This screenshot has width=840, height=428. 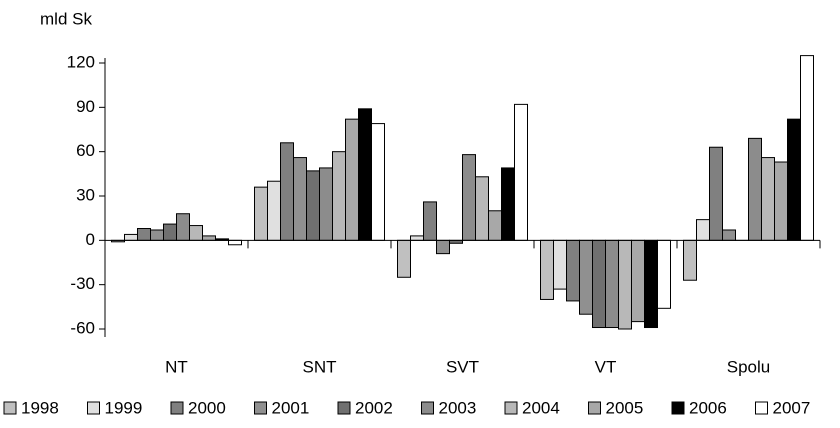 I want to click on legend-label: 2004, so click(x=541, y=407).